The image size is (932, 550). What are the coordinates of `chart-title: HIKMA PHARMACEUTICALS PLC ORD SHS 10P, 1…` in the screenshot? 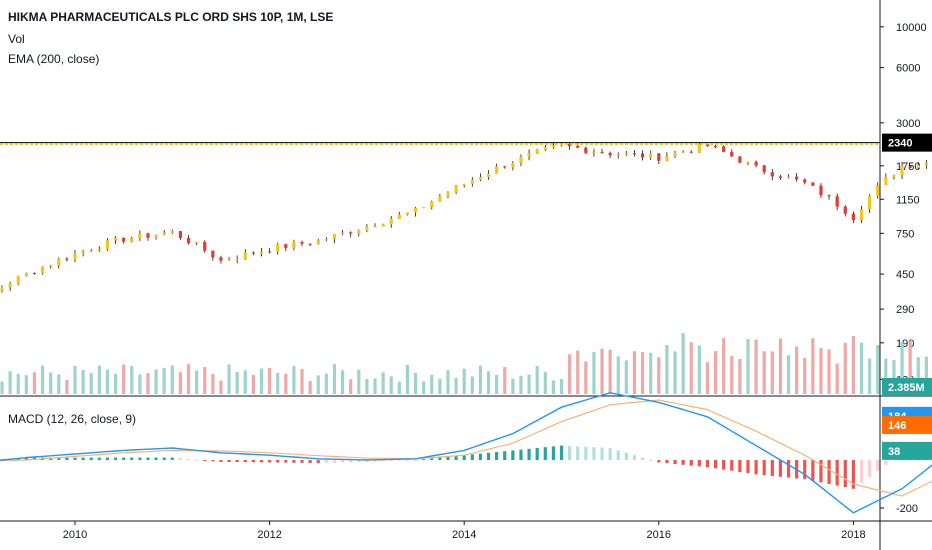 It's located at (171, 17).